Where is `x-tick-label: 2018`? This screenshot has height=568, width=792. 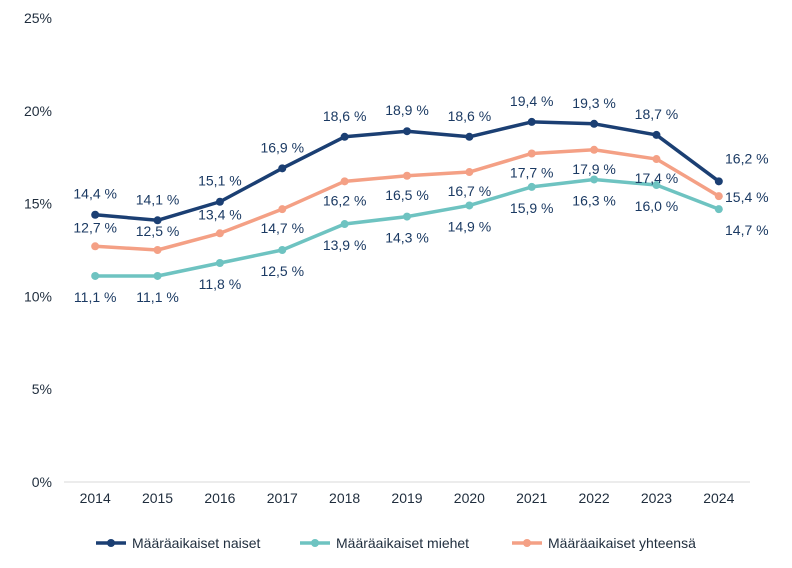
x-tick-label: 2018 is located at coordinates (344, 498).